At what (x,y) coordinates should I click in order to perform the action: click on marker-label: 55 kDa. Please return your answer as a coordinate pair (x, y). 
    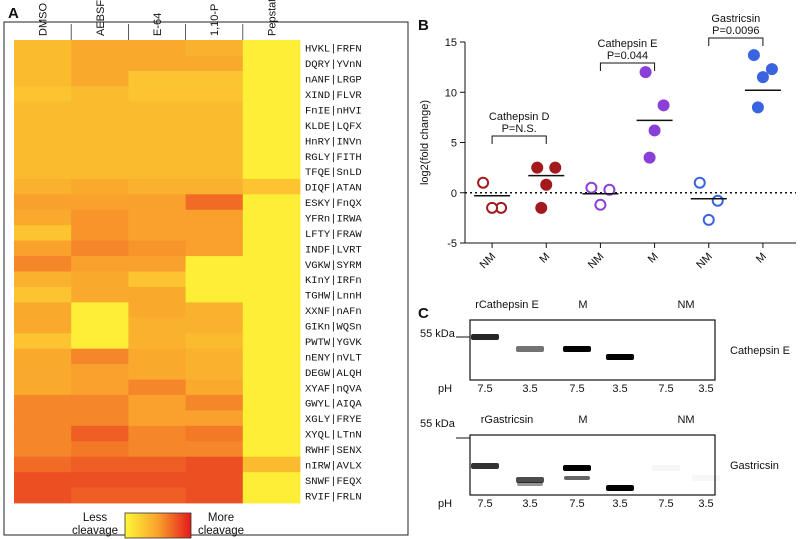
    Looking at the image, I should click on (438, 424).